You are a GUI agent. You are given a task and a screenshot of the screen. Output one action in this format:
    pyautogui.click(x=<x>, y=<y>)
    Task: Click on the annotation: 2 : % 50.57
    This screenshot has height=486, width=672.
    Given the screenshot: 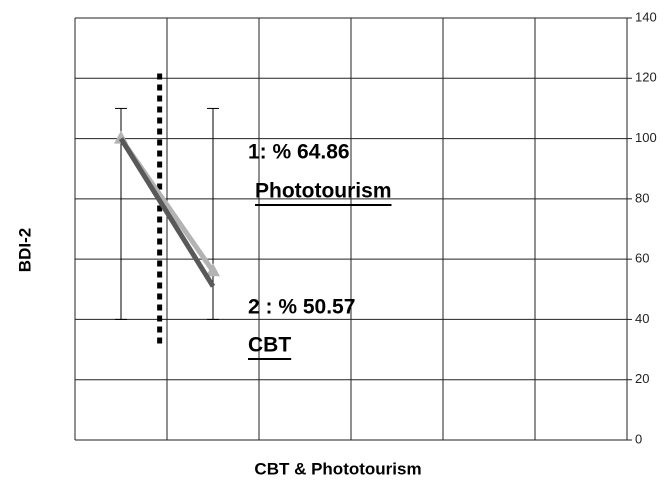 What is the action you would take?
    pyautogui.click(x=301, y=307)
    